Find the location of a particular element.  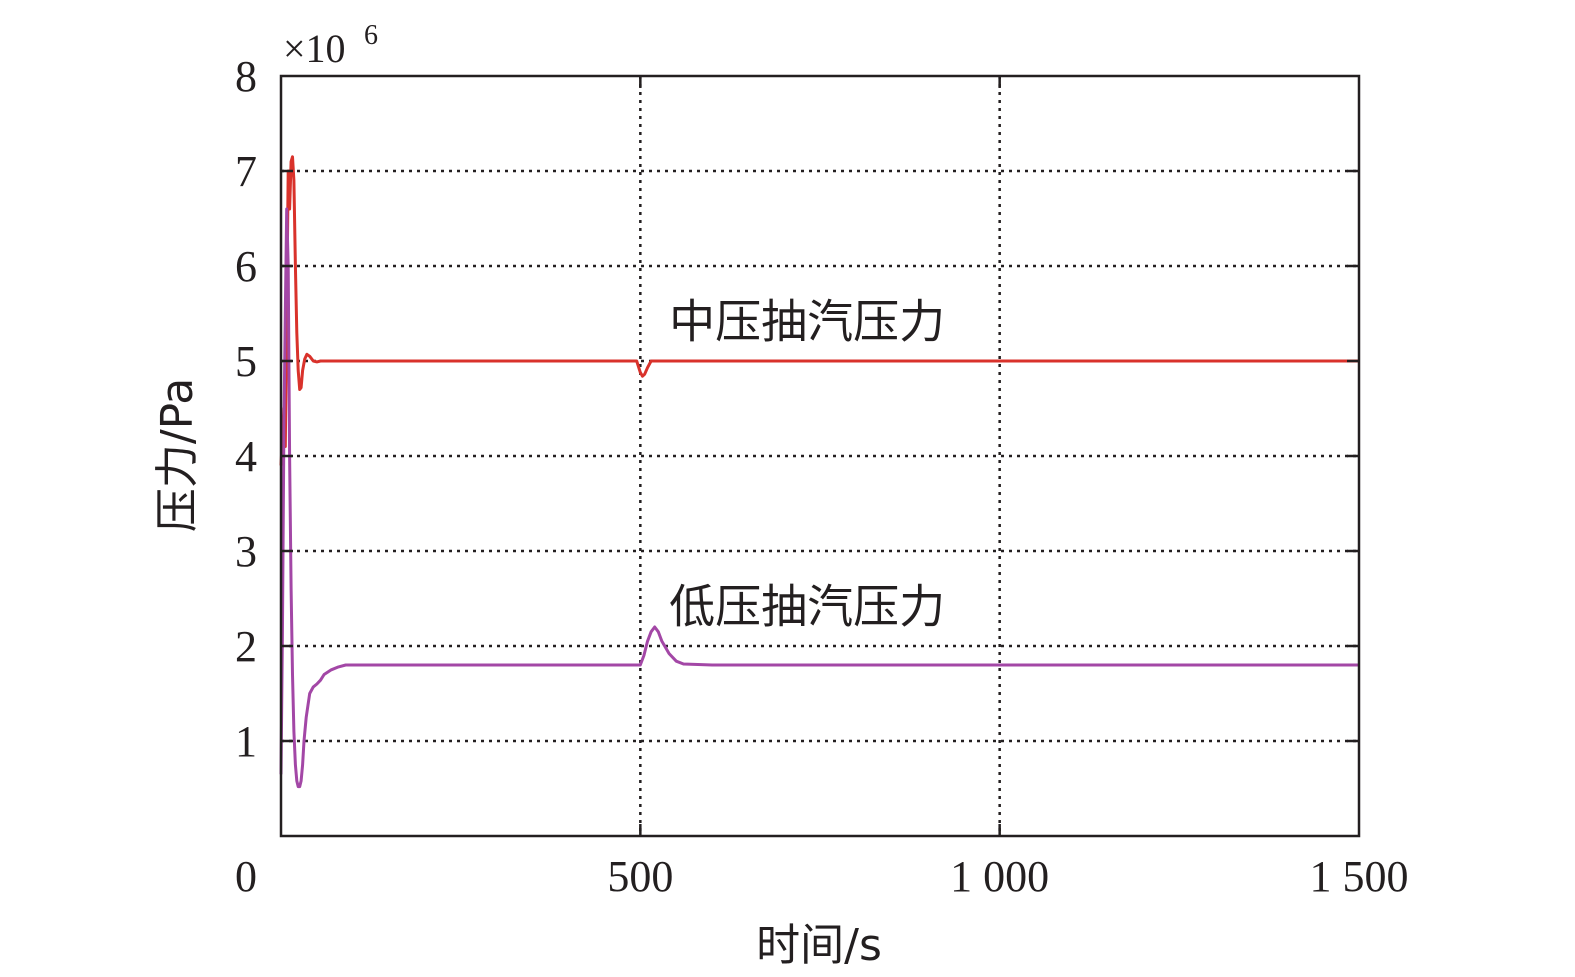

x-tick-label: 500 is located at coordinates (640, 876).